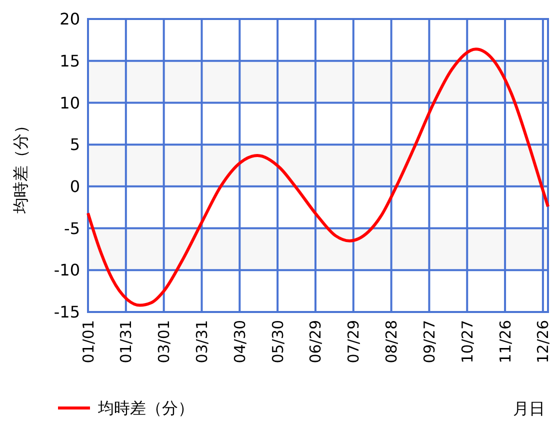 Image resolution: width=553 pixels, height=421 pixels. What do you see at coordinates (429, 342) in the screenshot?
I see `x-tick-label: 09/27` at bounding box center [429, 342].